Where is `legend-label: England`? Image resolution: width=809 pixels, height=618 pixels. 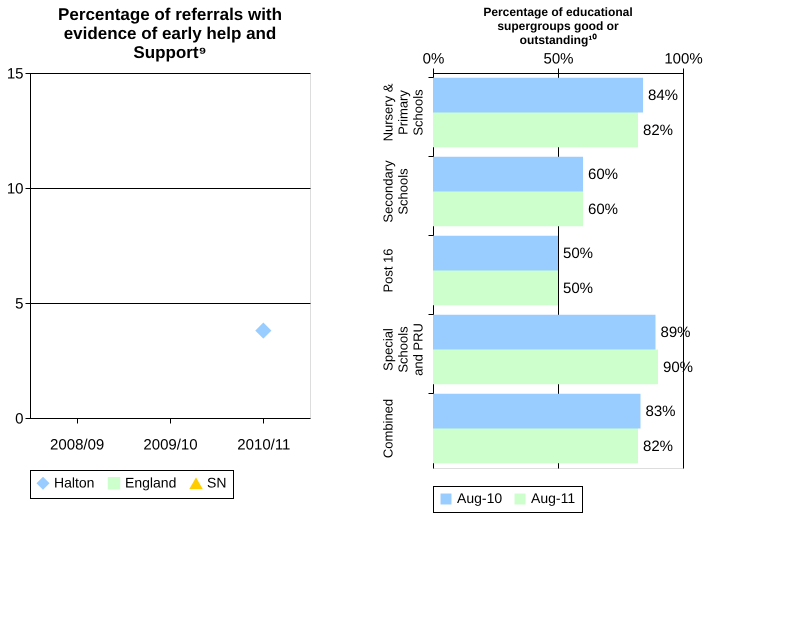
legend-label: England is located at coordinates (150, 482).